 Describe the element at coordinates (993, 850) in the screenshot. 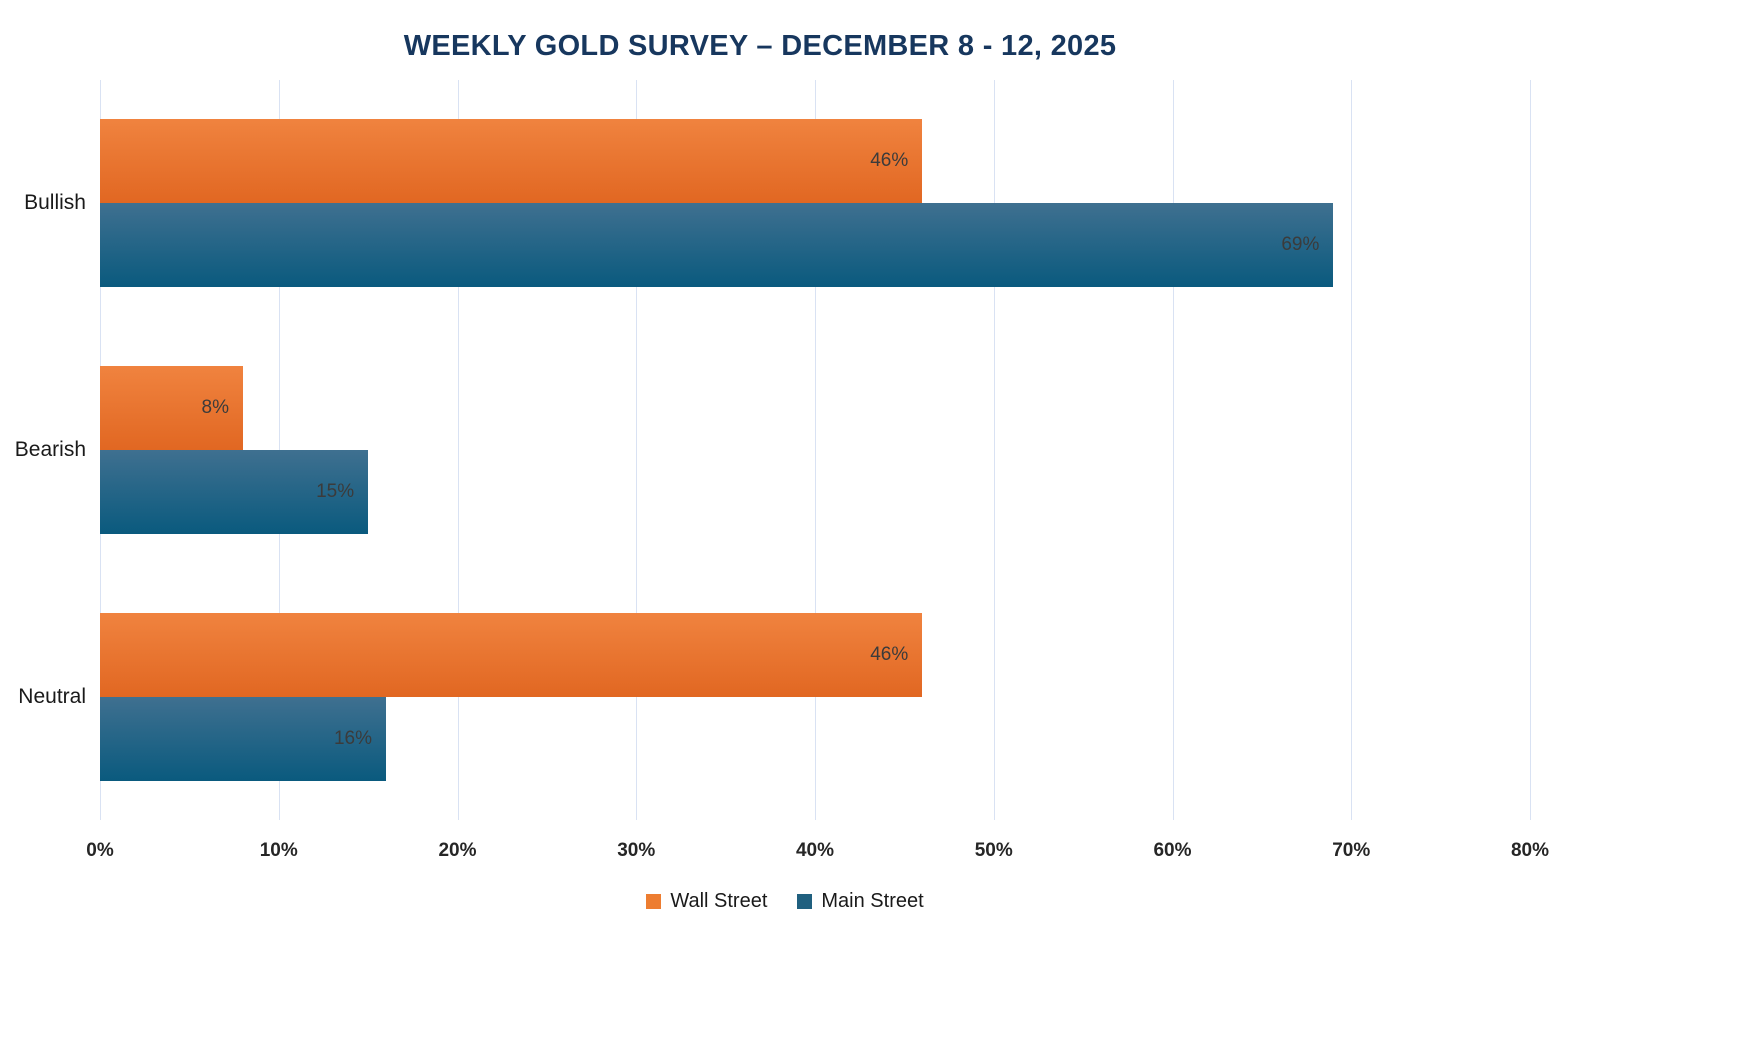

I see `x-tick-label: 50%` at that location.